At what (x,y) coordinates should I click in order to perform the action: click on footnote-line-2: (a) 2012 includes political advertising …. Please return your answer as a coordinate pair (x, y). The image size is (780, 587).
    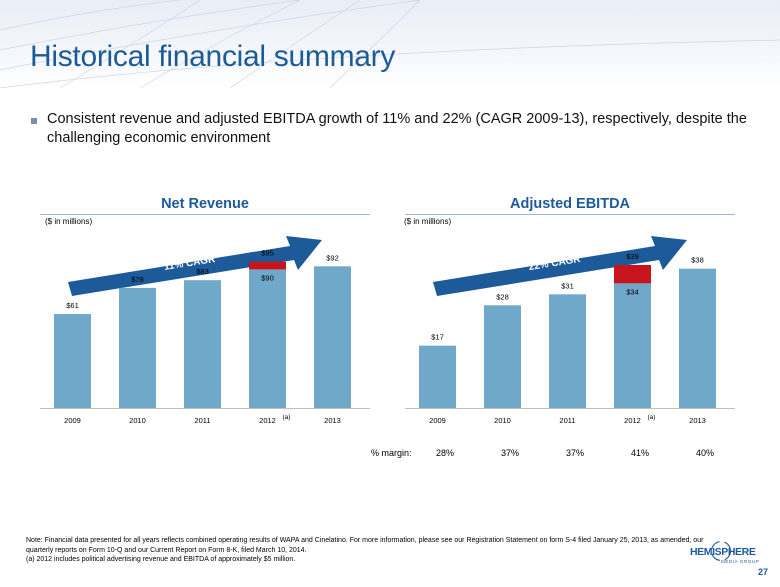
    Looking at the image, I should click on (161, 559).